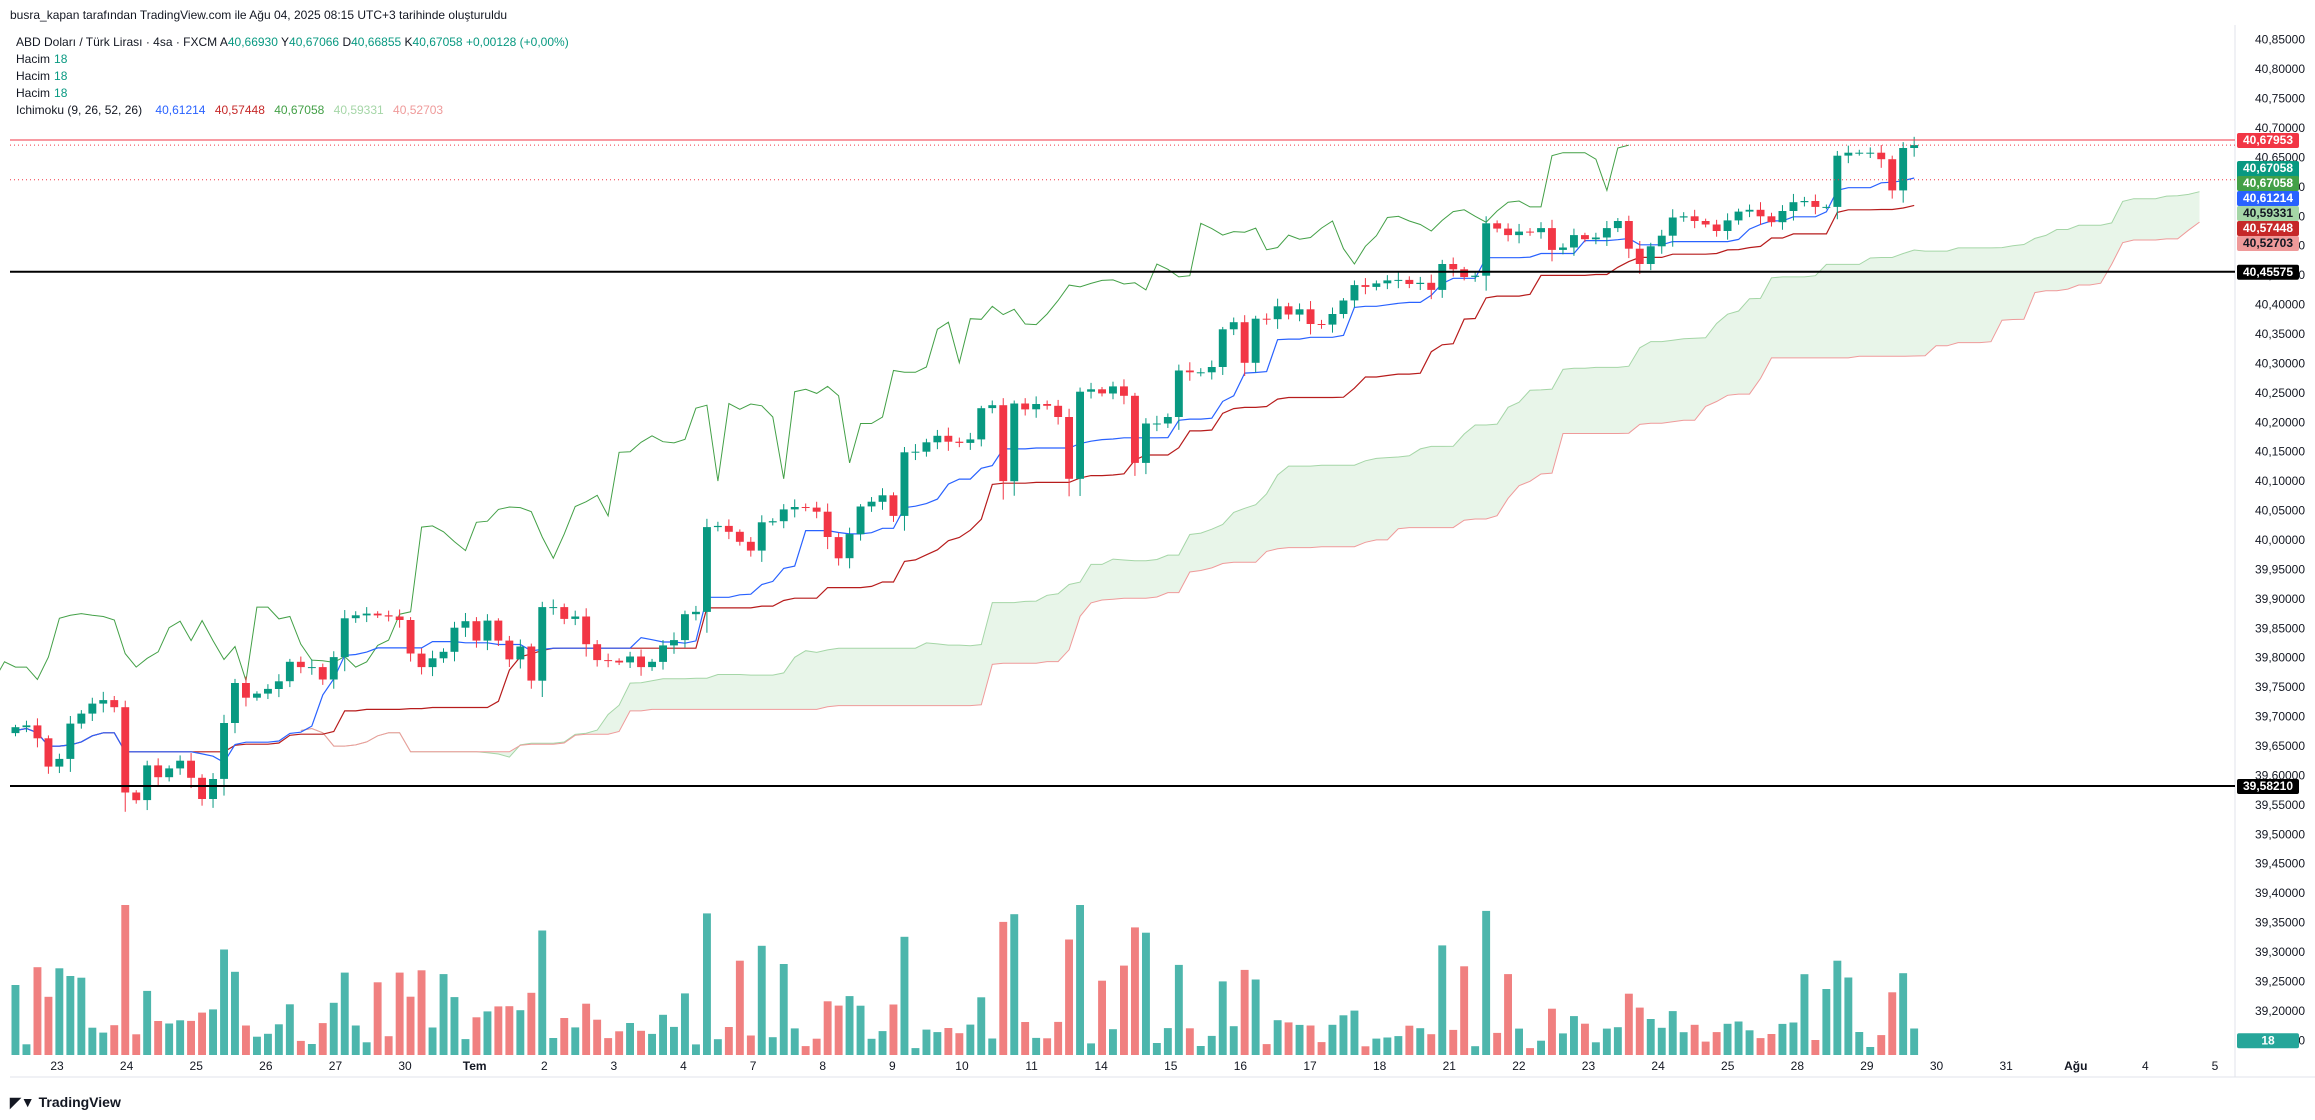  I want to click on svg-text: 40,57448, so click(2268, 228).